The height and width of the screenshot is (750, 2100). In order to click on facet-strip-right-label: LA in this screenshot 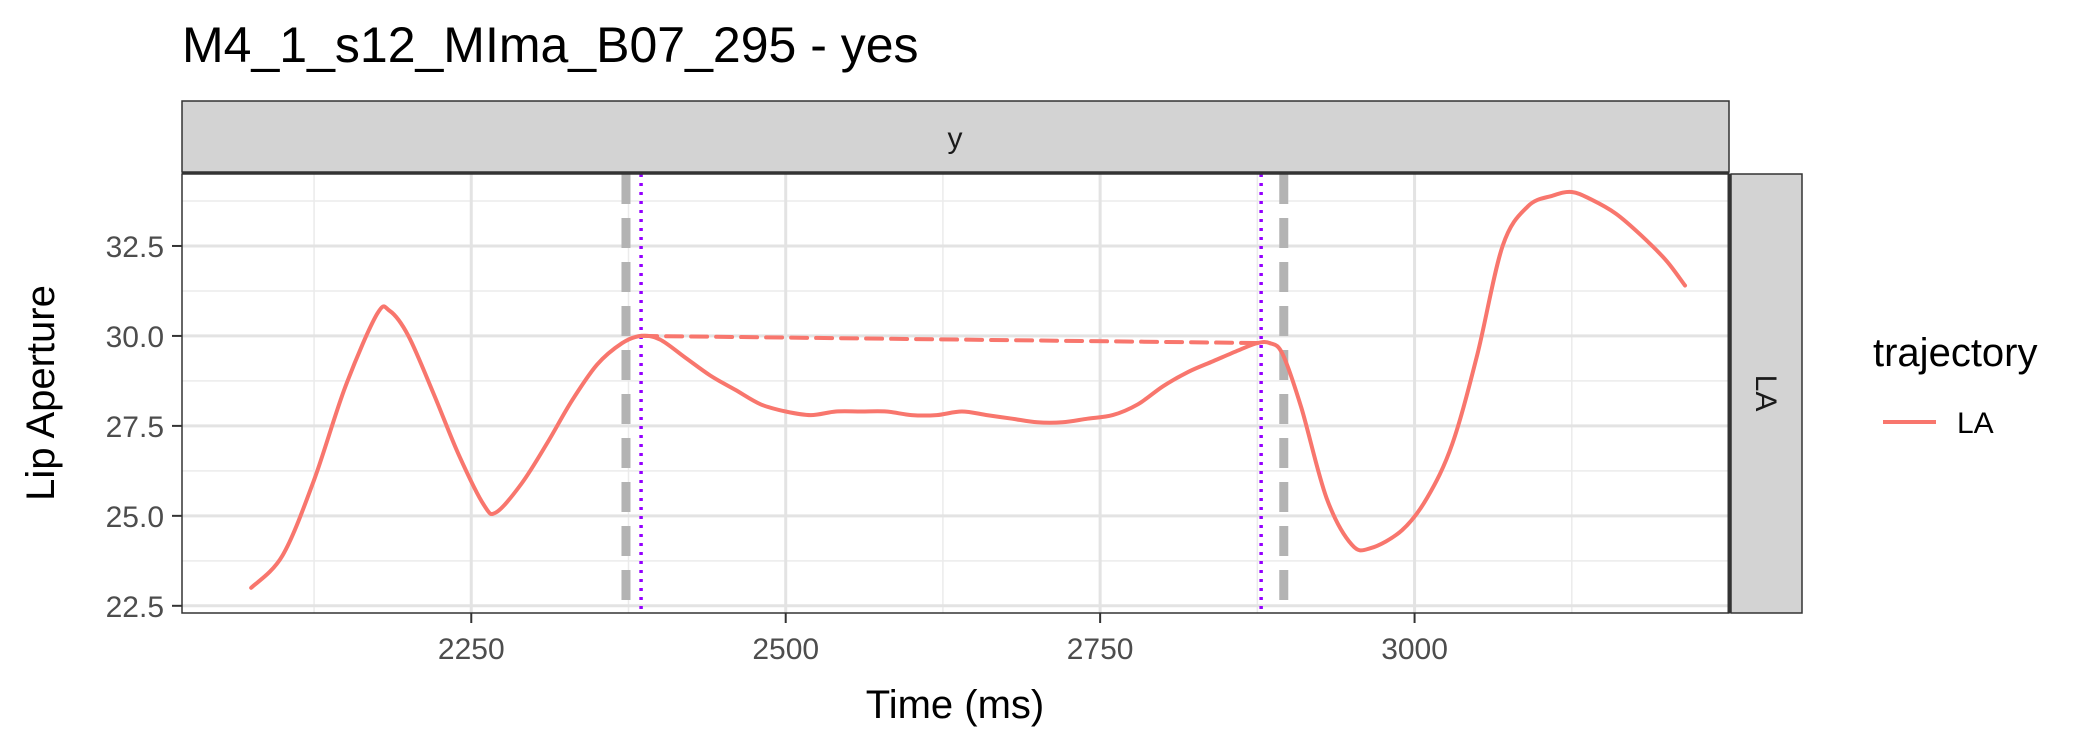, I will do `click(1765, 393)`.